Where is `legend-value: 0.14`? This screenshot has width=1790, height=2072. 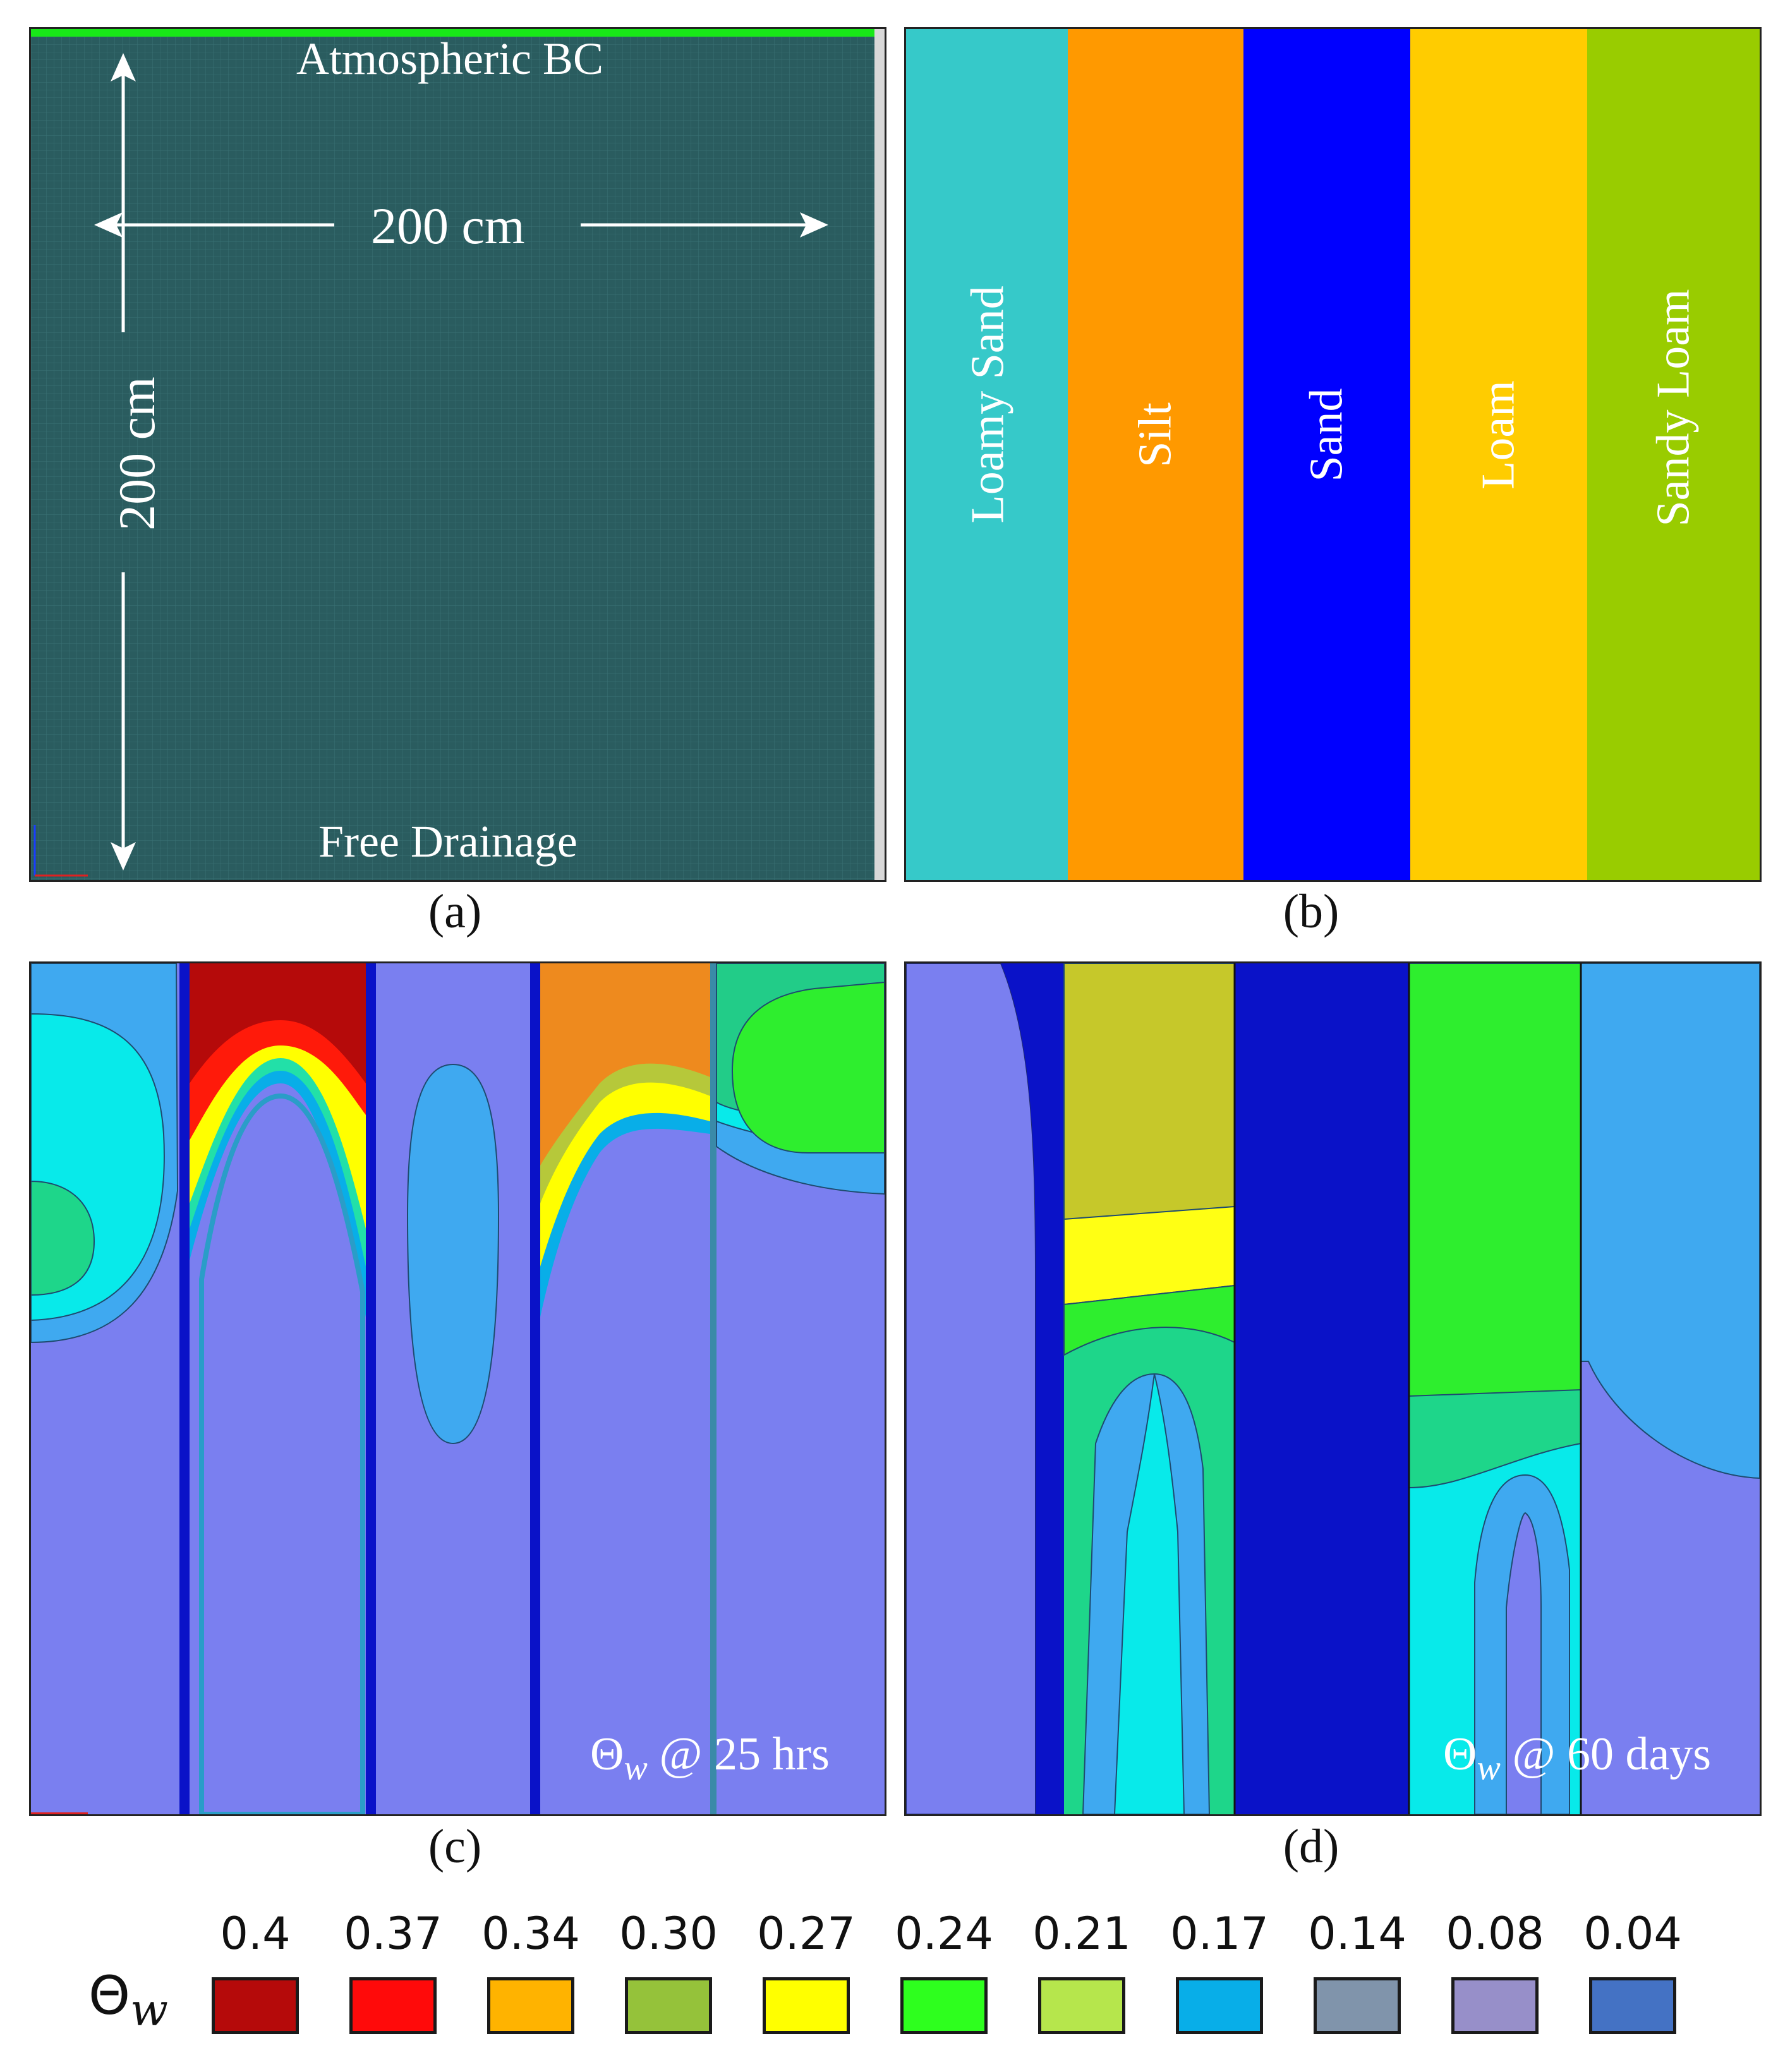 legend-value: 0.14 is located at coordinates (1357, 1934).